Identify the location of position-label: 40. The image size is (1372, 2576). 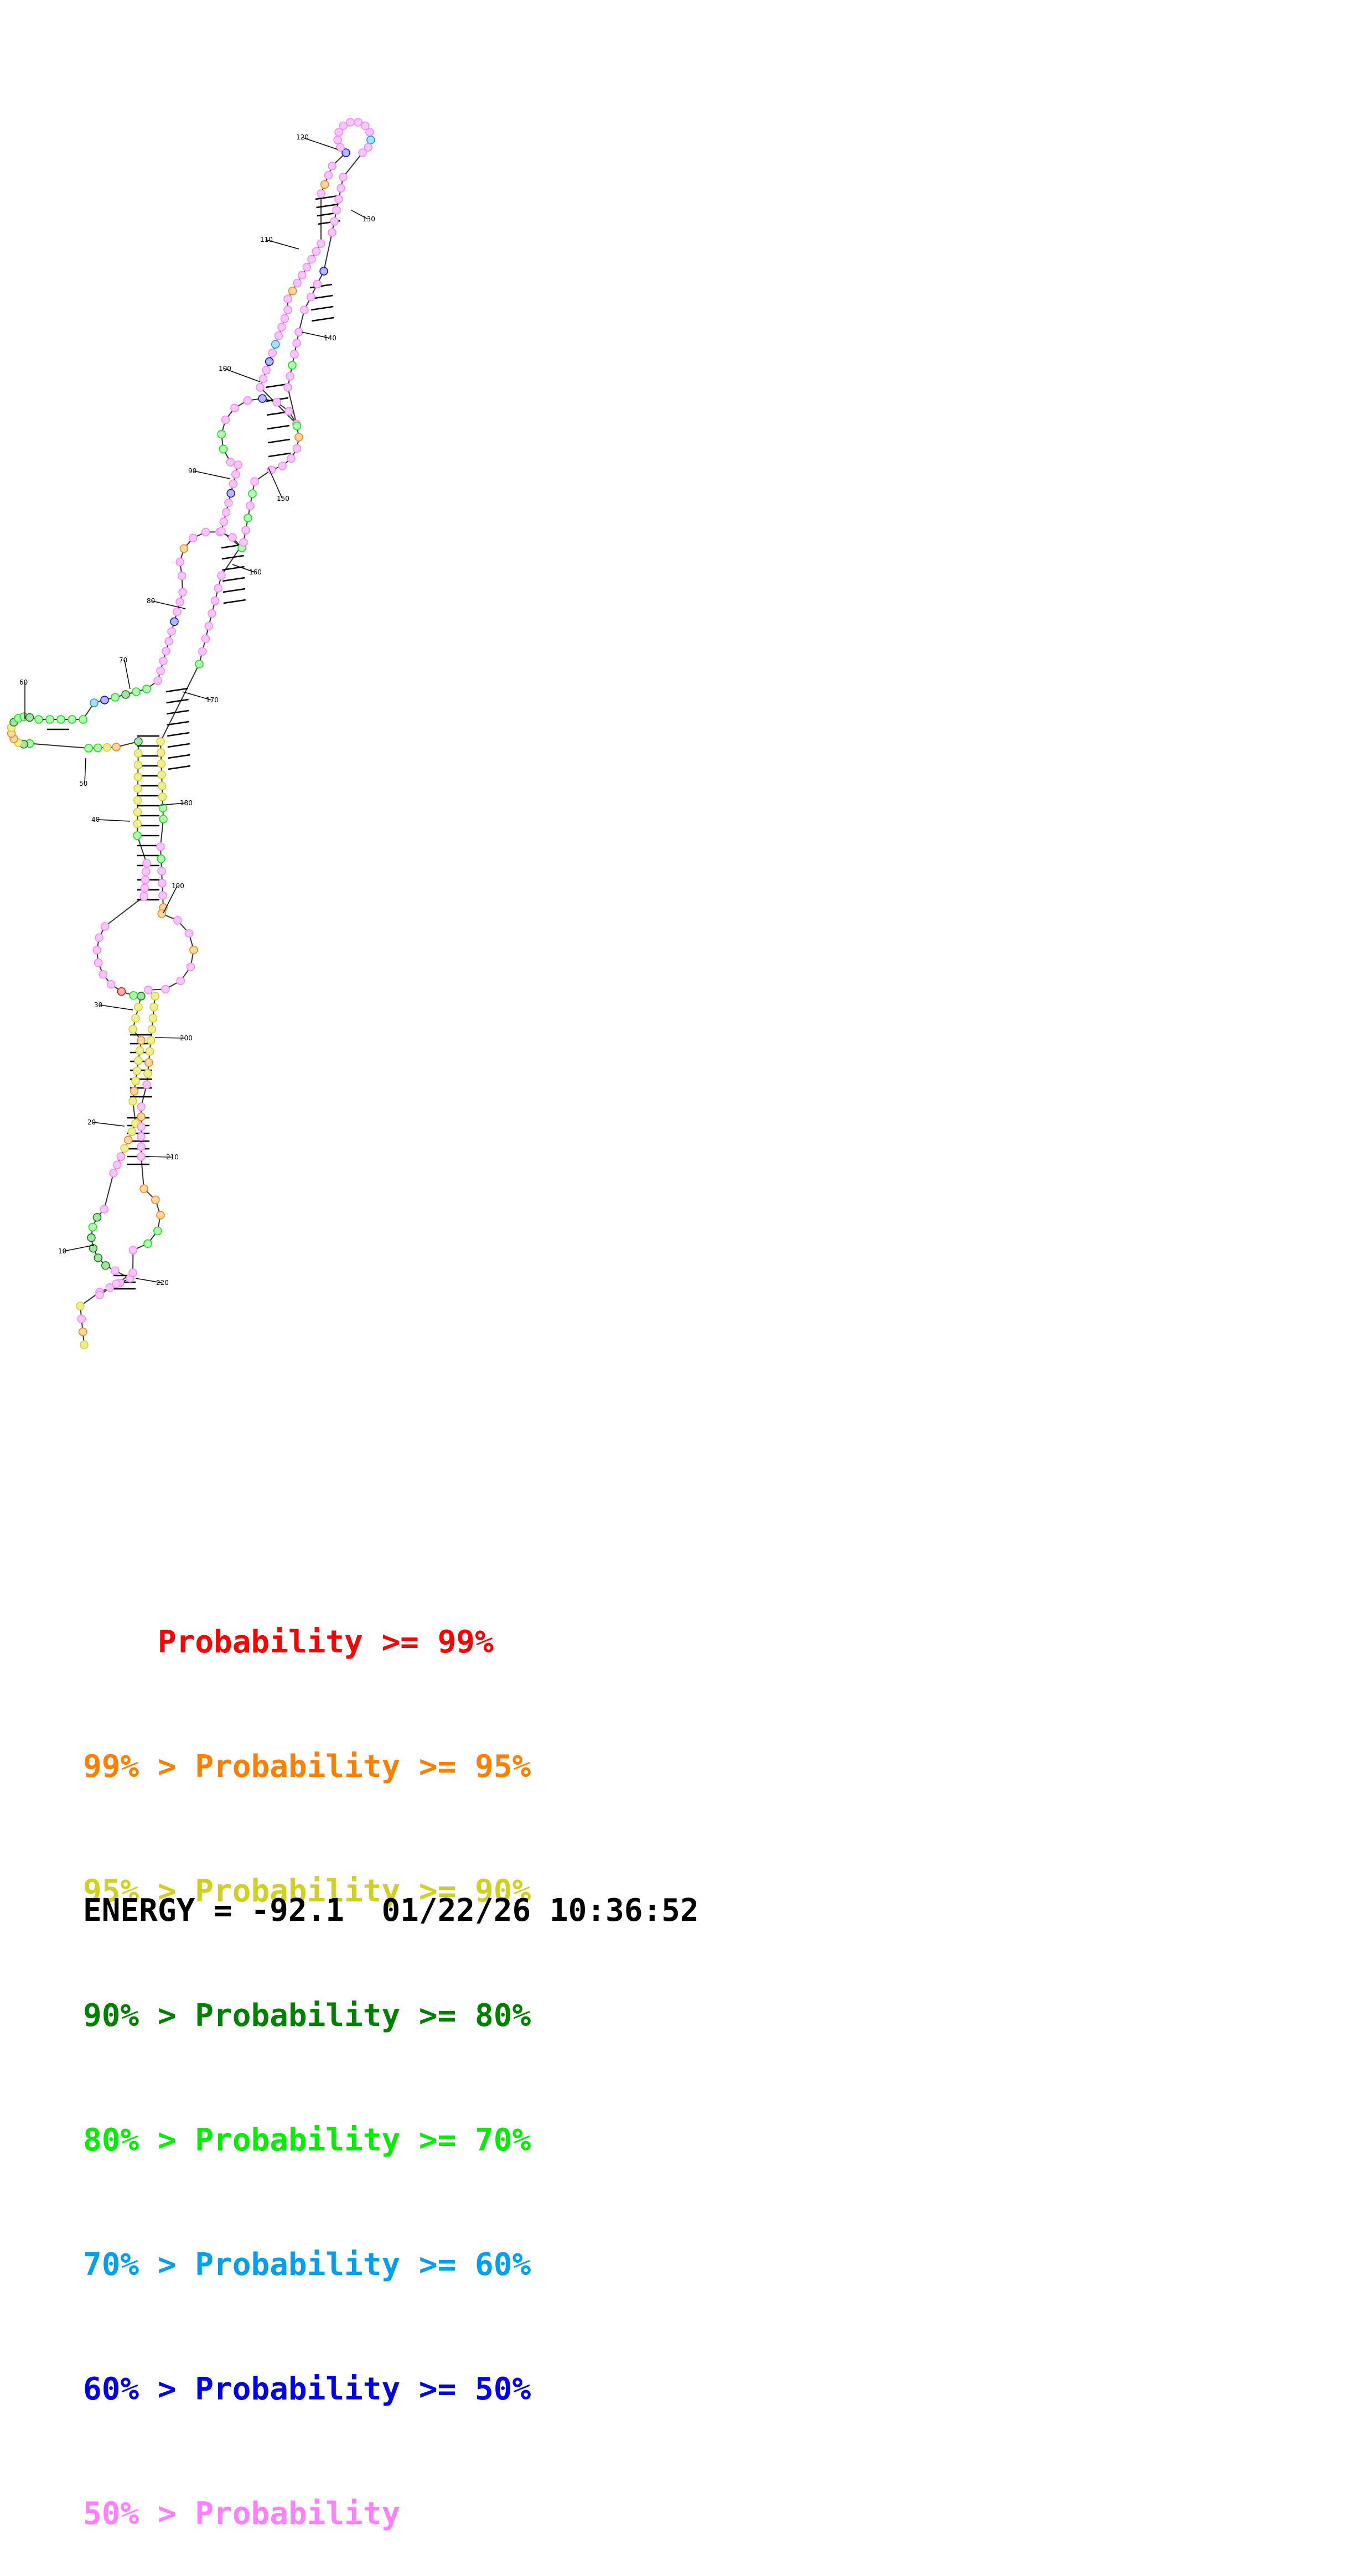
(96, 819).